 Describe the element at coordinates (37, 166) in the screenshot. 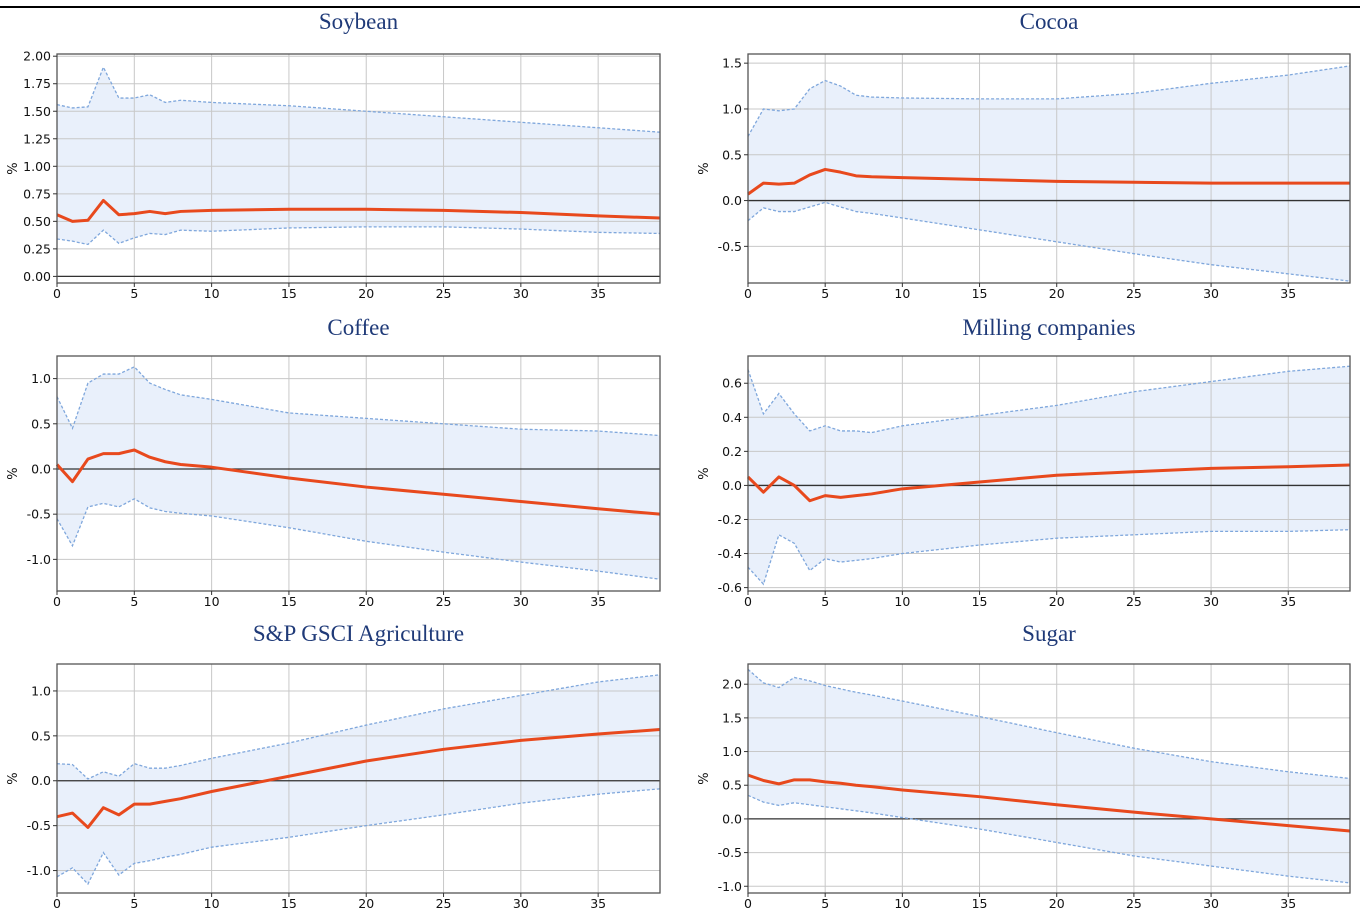

I see `y-tick-label: 1.00` at that location.